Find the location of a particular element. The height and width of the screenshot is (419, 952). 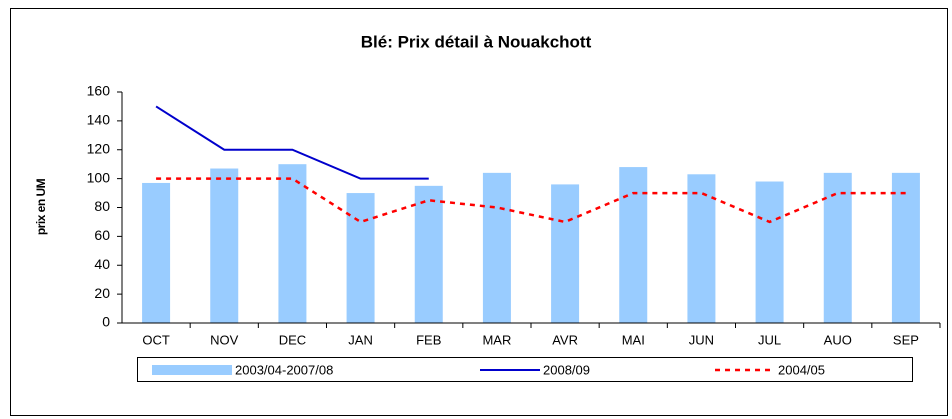

y-tick-label: 120 is located at coordinates (99, 148).